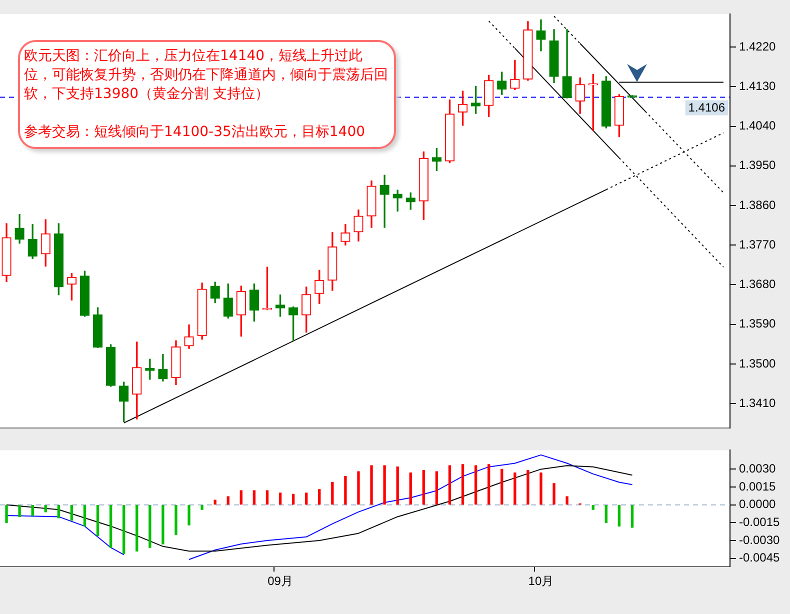 The width and height of the screenshot is (790, 614). I want to click on annotation: 欧元天图：汇价向上，压力位在14140，短线上升过此位，可能恢复升势，否则仍在下降通道内，倾向于震荡后回软，下支持13980（黄金分割 支持位）, so click(206, 75).